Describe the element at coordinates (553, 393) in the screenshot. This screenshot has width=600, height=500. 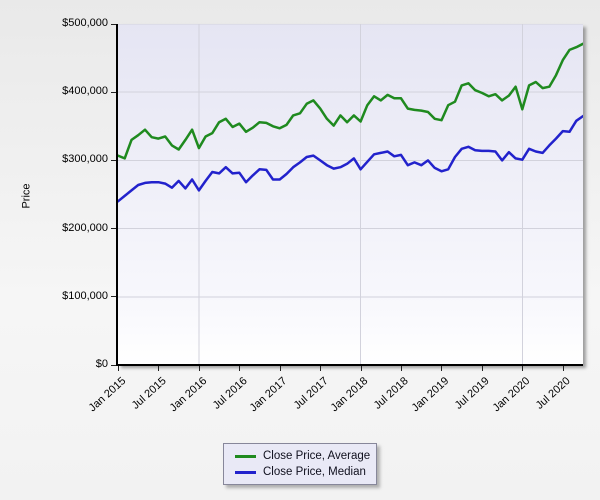
I see `x-tick-label: Jul 2020` at that location.